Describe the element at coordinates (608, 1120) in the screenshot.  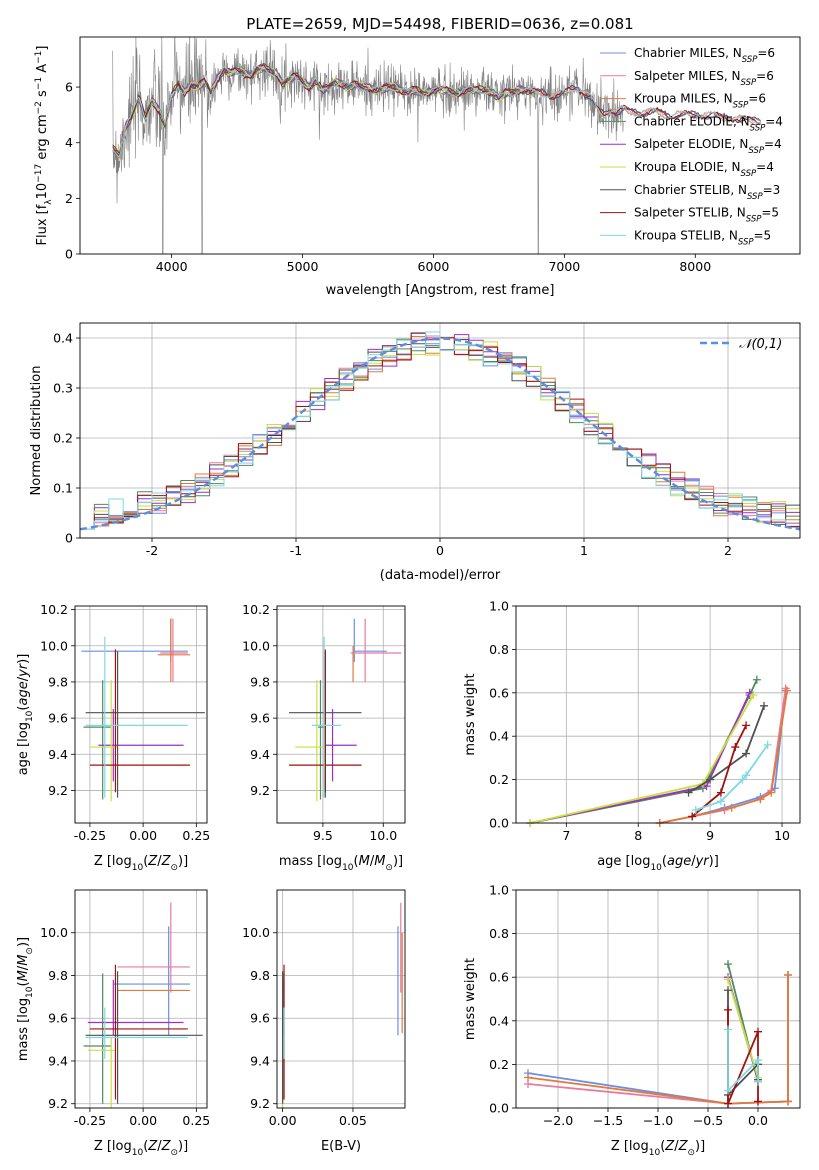
I see `x-tick-label: −1.5` at that location.